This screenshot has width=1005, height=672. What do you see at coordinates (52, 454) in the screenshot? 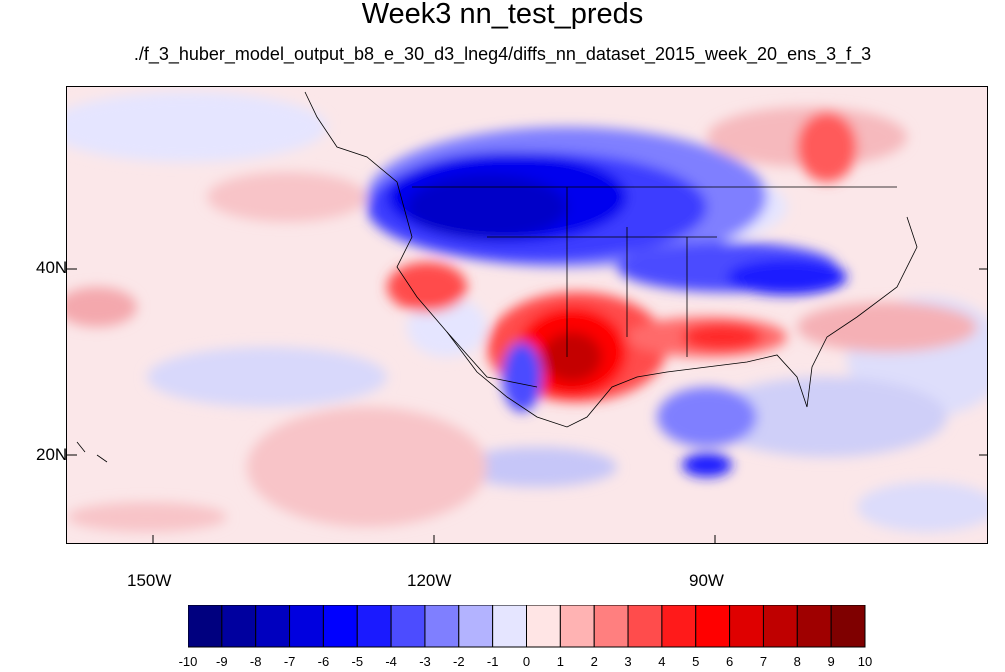
I see `lat-label-20n: 20N` at bounding box center [52, 454].